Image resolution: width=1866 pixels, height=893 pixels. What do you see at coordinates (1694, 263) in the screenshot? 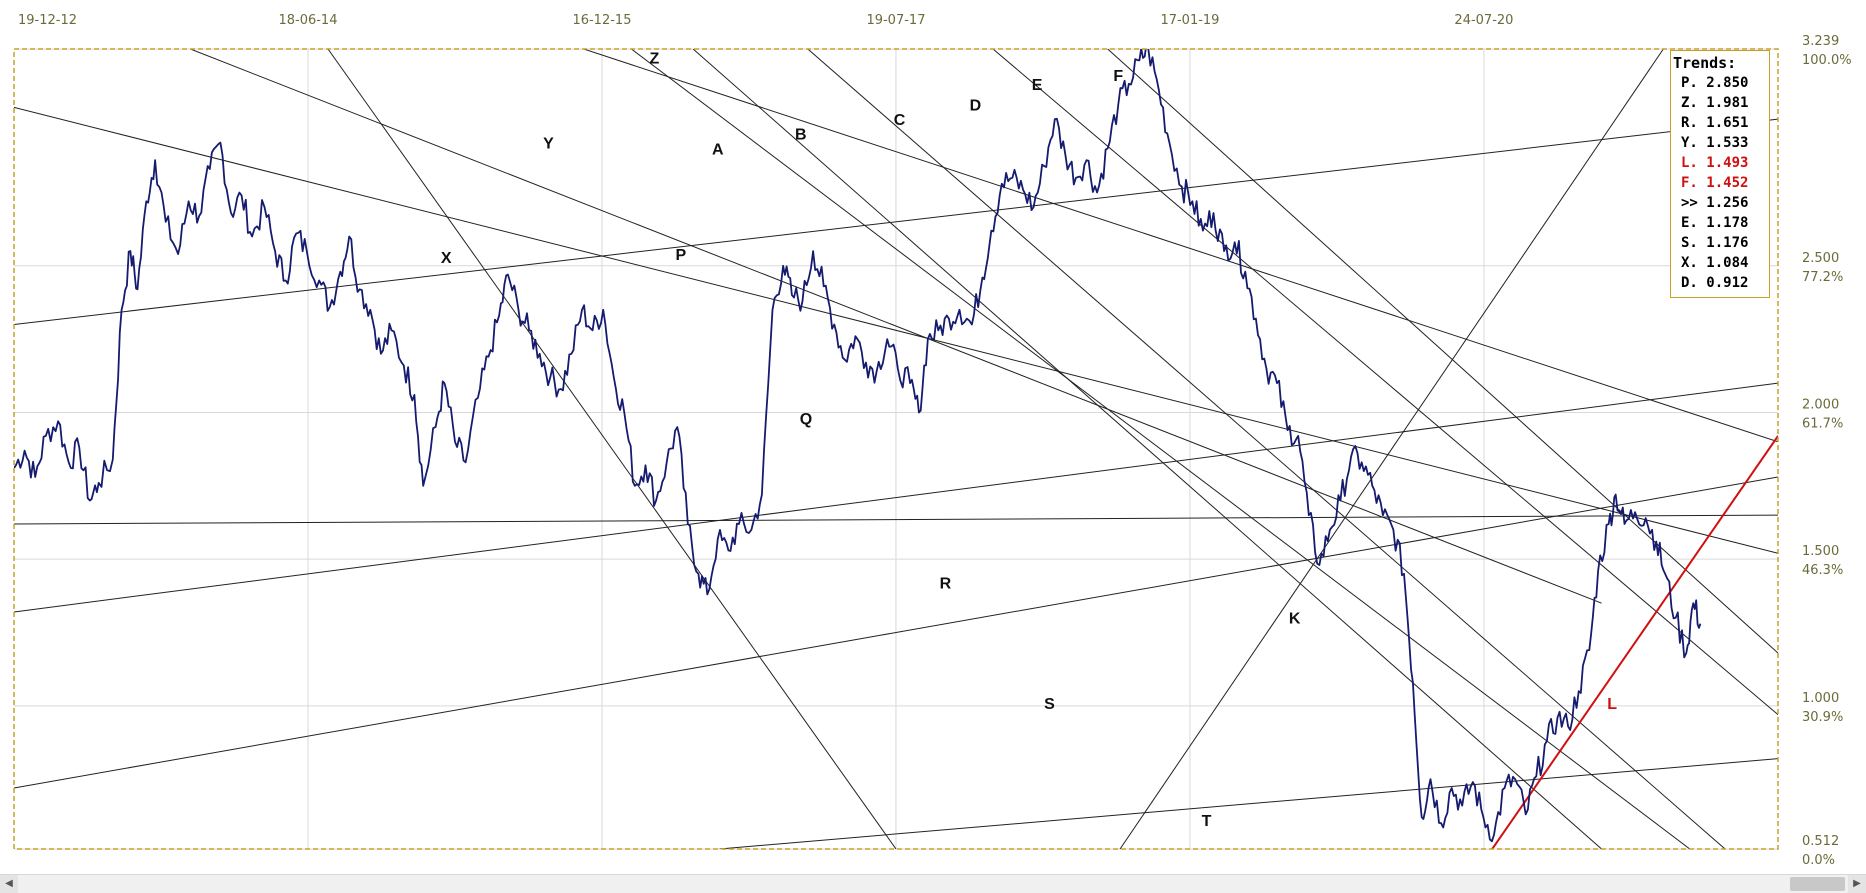
I see `legend-item-key: X.` at bounding box center [1694, 263].